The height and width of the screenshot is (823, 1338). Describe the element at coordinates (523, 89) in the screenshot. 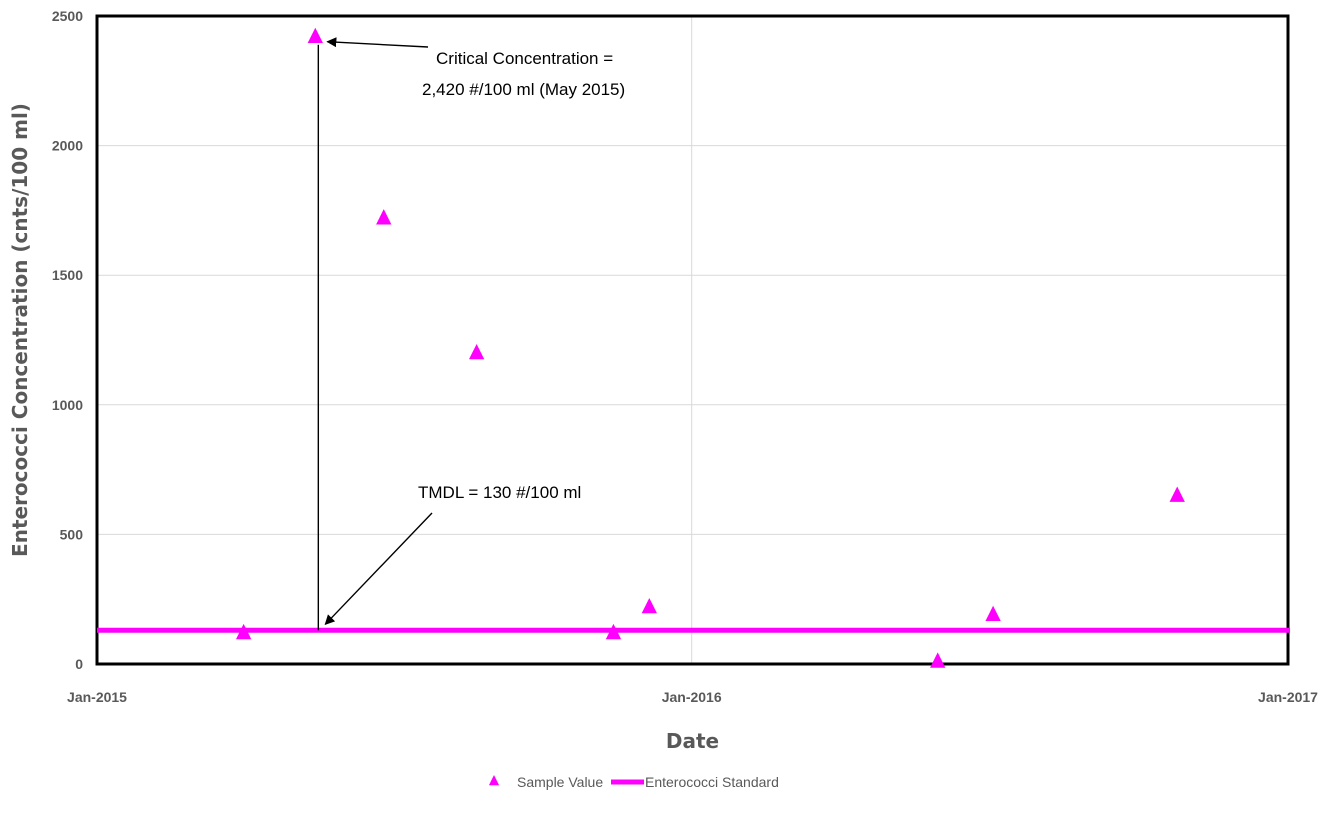

I see `critical-concentration-label-line2: 2,420 #/100 ml (May 2015)` at that location.